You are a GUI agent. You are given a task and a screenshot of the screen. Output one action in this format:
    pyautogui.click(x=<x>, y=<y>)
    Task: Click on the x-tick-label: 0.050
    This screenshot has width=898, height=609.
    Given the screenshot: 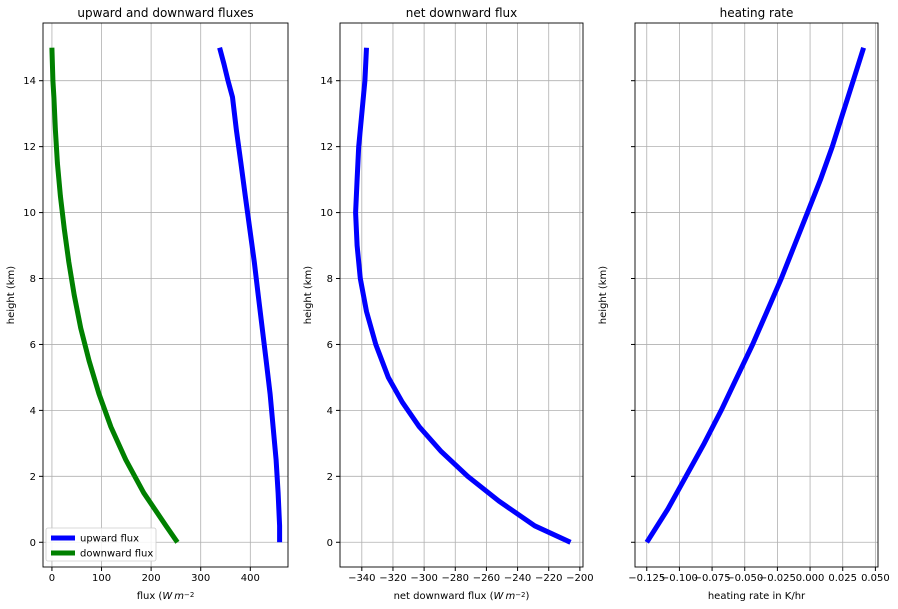 What is the action you would take?
    pyautogui.click(x=875, y=578)
    